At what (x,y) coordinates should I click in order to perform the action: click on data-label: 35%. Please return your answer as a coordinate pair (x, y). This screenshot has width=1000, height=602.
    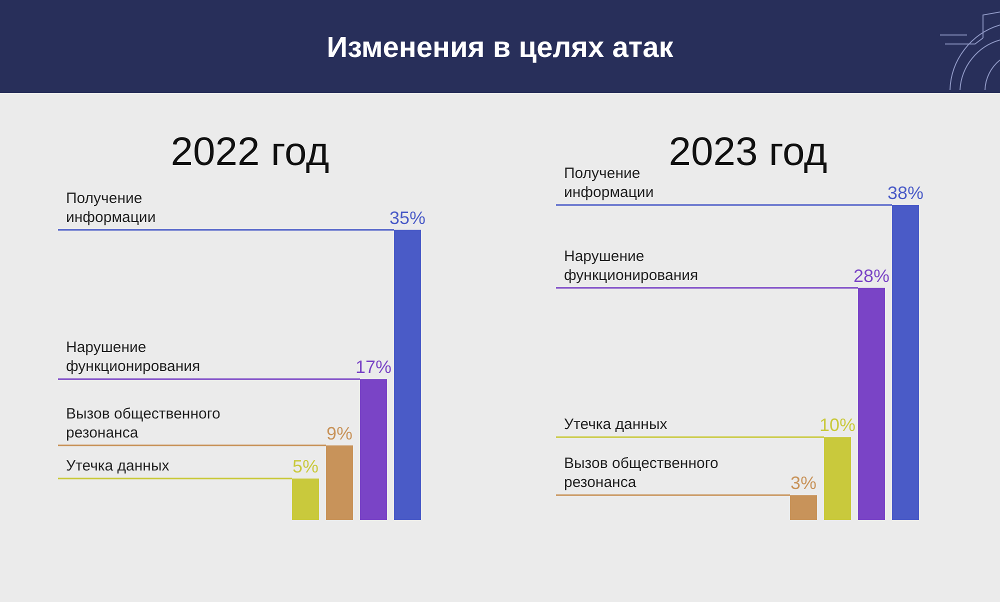
    Looking at the image, I should click on (407, 218).